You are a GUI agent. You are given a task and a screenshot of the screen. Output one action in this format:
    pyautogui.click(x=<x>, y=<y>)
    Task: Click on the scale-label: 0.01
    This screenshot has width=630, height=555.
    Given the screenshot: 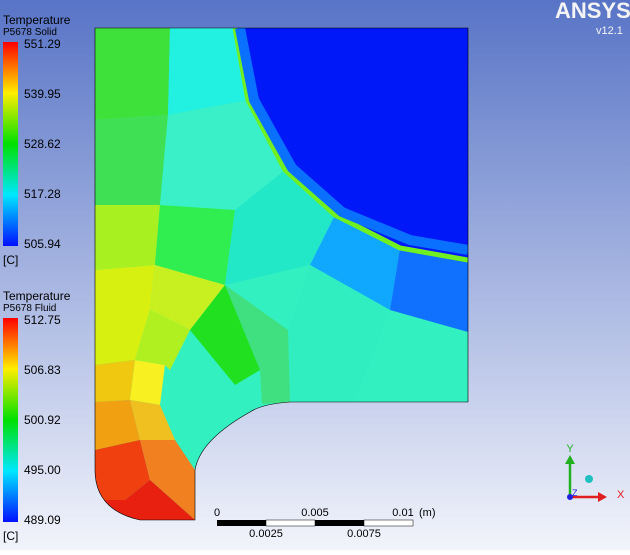 What is the action you would take?
    pyautogui.click(x=402, y=513)
    